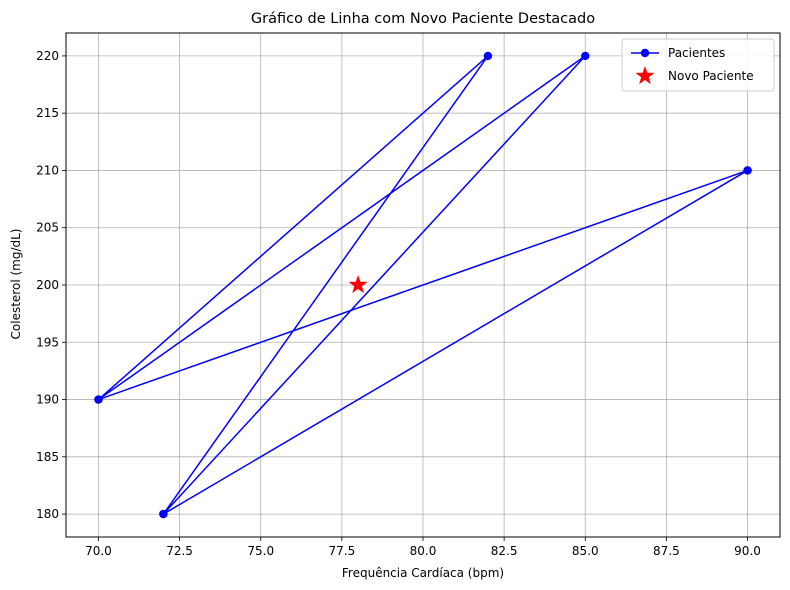 This screenshot has width=790, height=590. I want to click on x-tick-label: 85.0, so click(585, 551).